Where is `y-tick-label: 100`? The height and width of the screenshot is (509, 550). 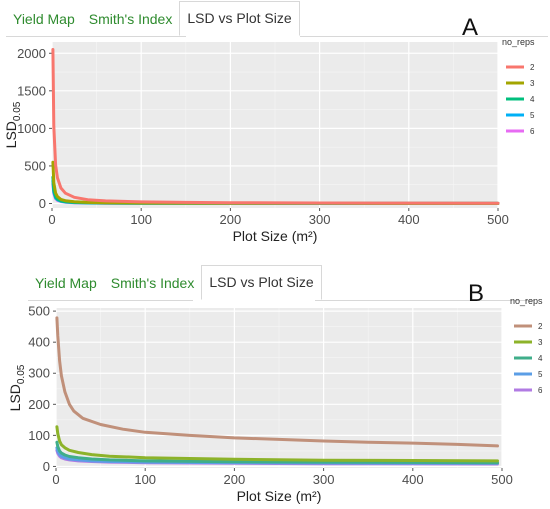 y-tick-label: 100 is located at coordinates (39, 435).